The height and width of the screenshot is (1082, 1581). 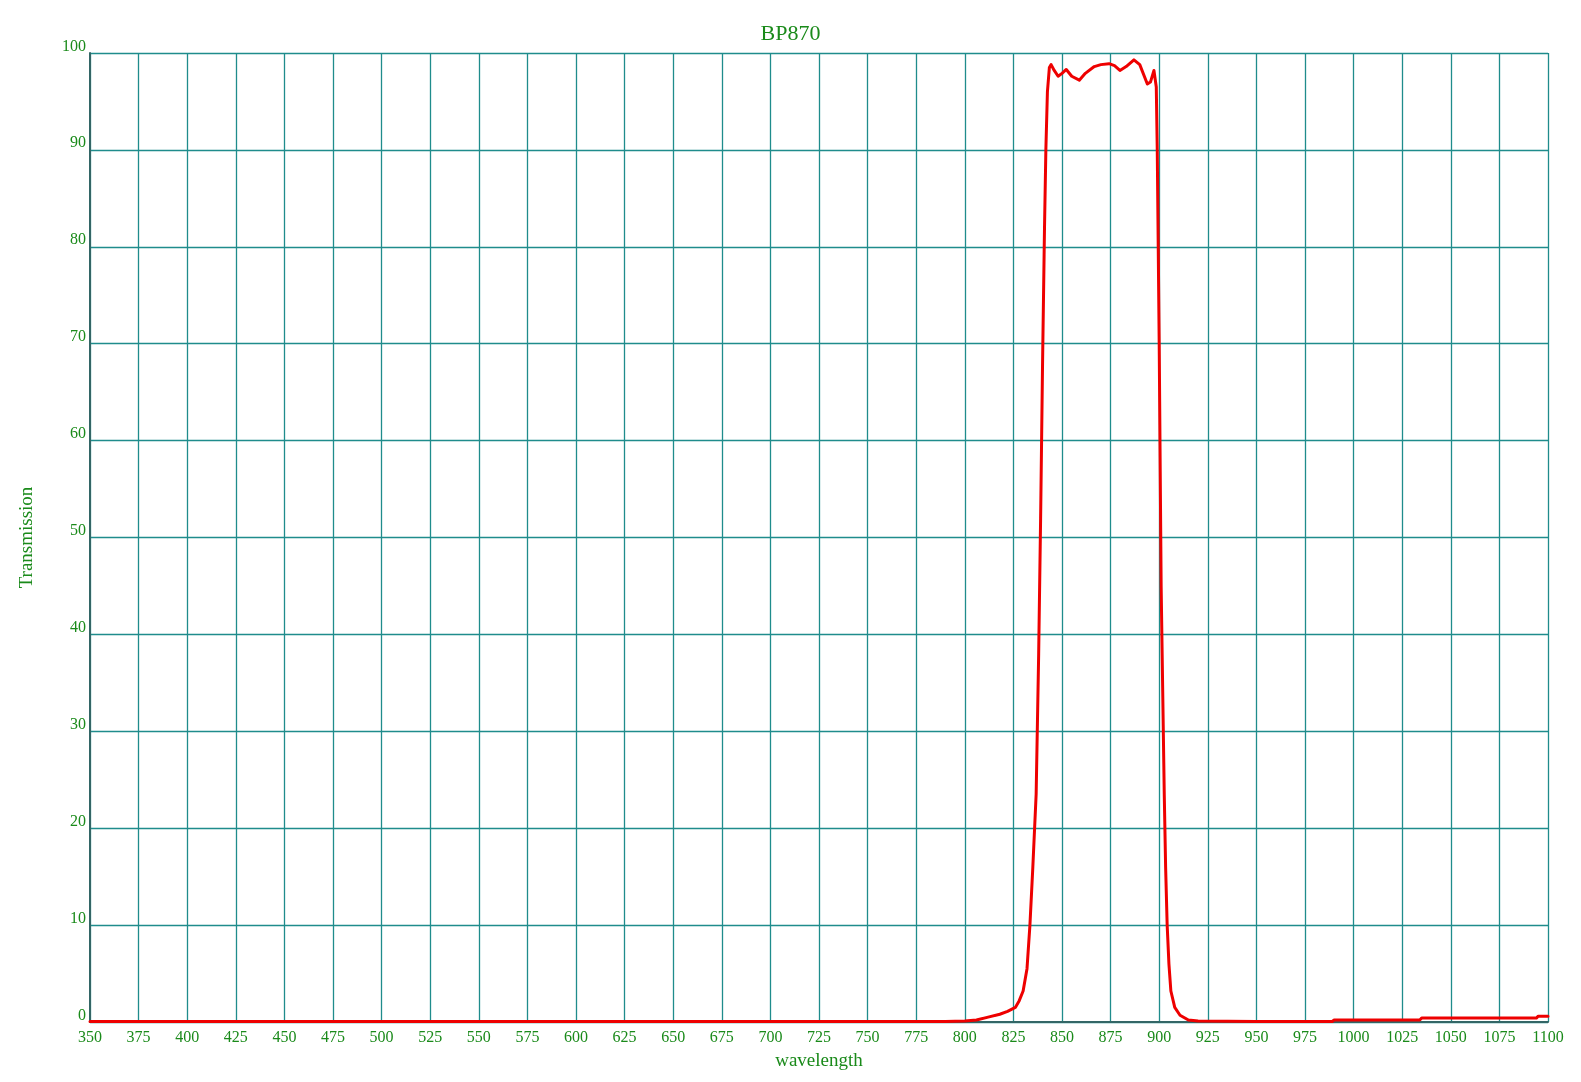 I want to click on x-tick-label: 375, so click(x=138, y=1036).